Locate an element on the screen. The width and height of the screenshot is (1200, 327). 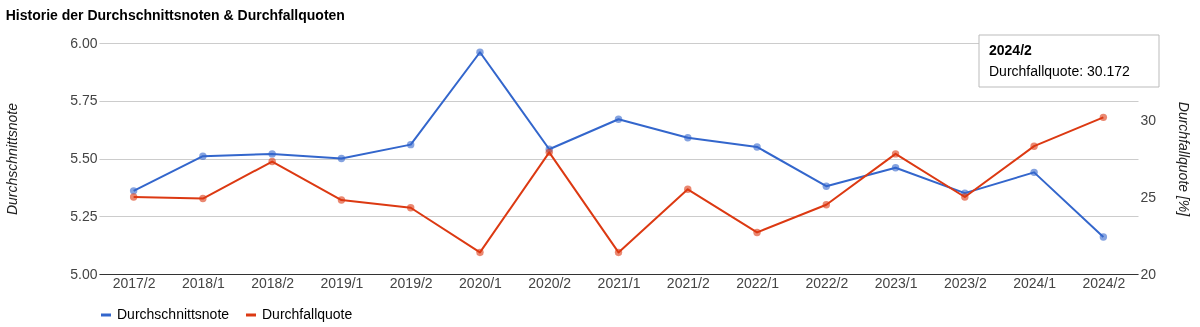
x-tick-label: 2019/2 is located at coordinates (411, 282).